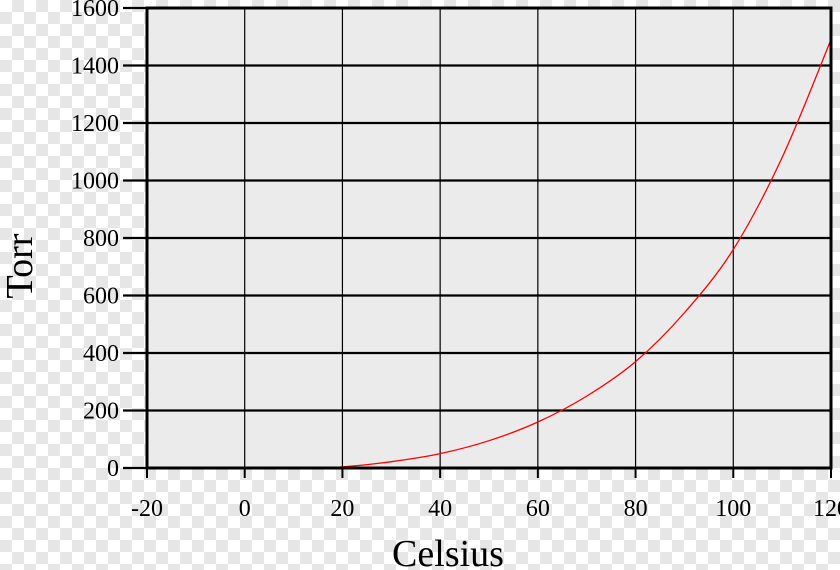 The image size is (840, 570). What do you see at coordinates (245, 509) in the screenshot?
I see `x-tick-label: 0` at bounding box center [245, 509].